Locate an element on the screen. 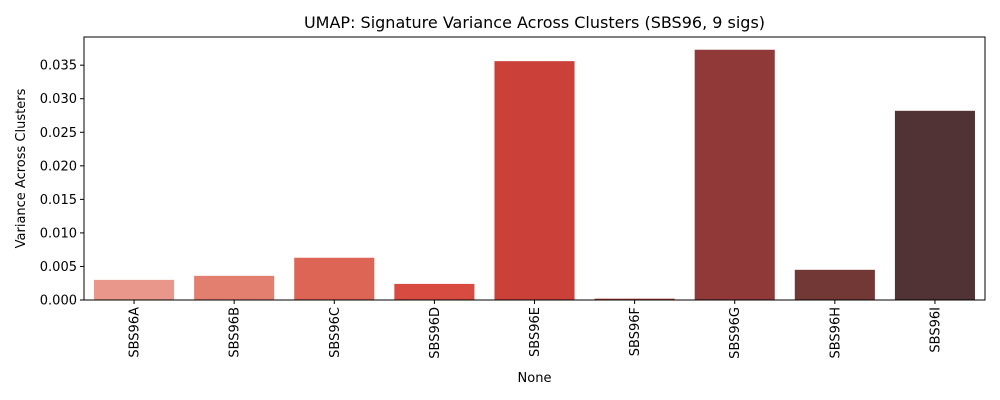 This screenshot has width=1000, height=400. y-tick-label: 0.035 is located at coordinates (58, 66).